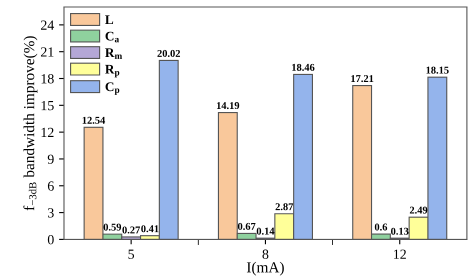  What do you see at coordinates (30, 123) in the screenshot?
I see `y-axis-title: f$_{−3dB}$ bandwidth improve(%)` at bounding box center [30, 123].